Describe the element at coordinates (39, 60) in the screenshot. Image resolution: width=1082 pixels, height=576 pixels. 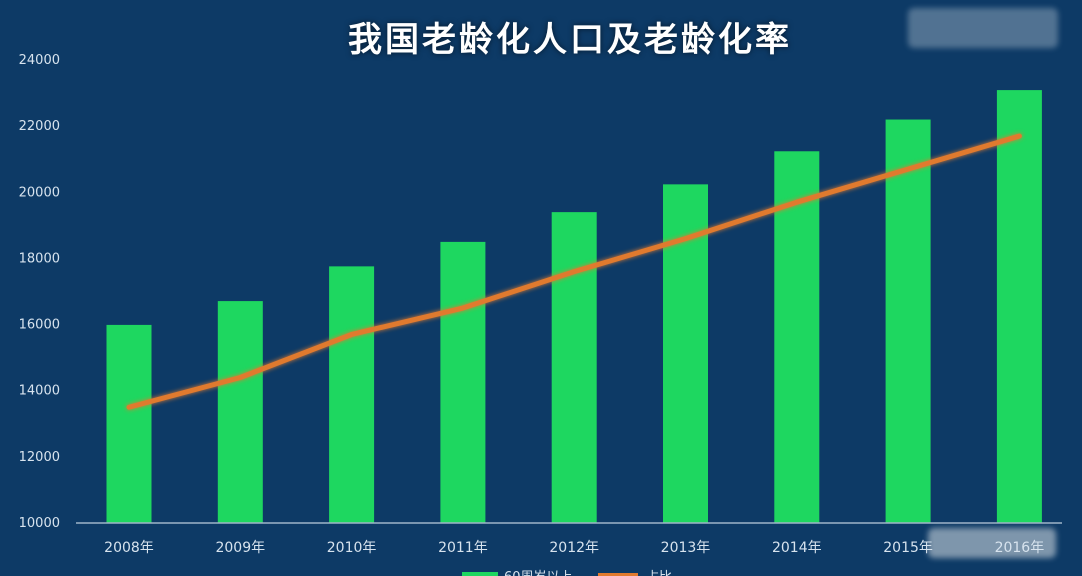
I see `y-tick-label: 24000` at that location.